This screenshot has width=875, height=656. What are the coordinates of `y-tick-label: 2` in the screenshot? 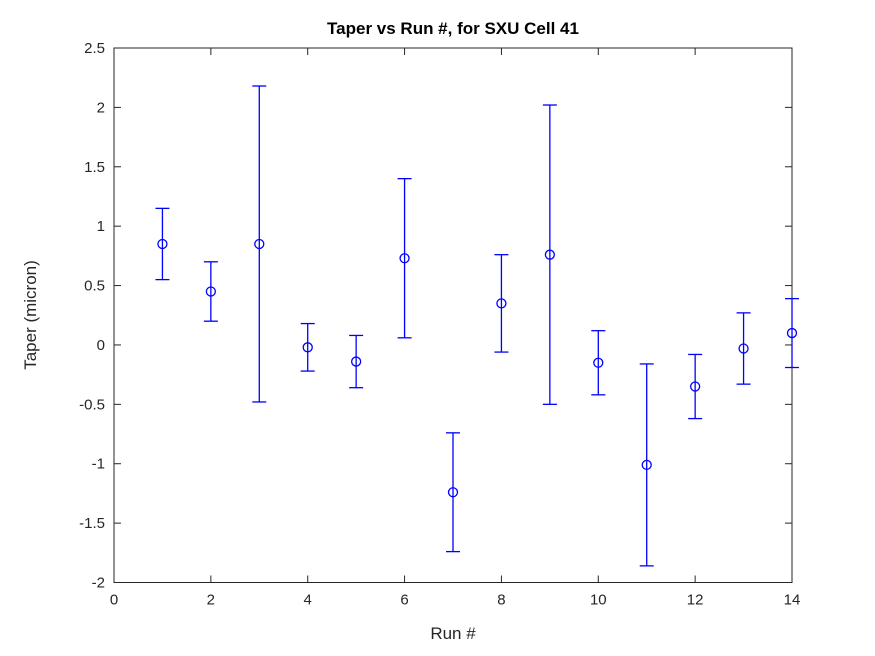 It's located at (101, 107).